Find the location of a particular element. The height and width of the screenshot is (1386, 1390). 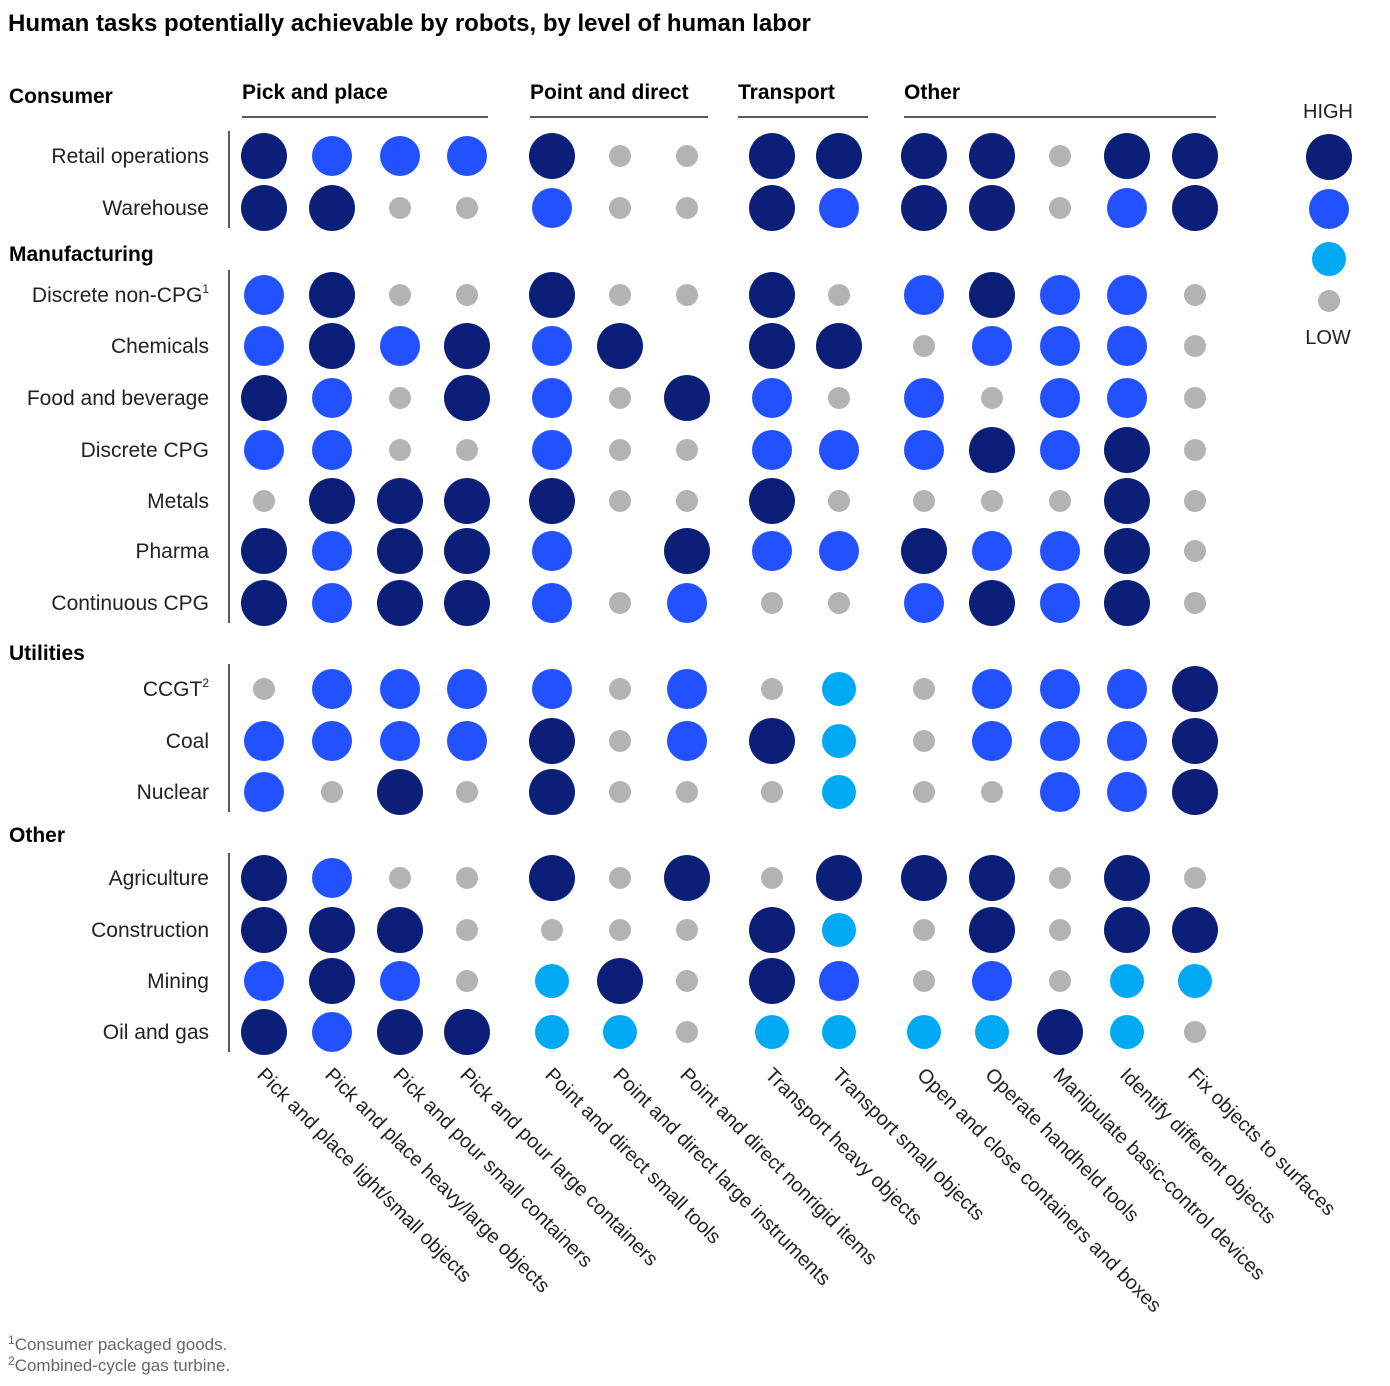

dot-discrete-non-cpg-pick-and-place-heavy-large-objects is located at coordinates (332, 295).